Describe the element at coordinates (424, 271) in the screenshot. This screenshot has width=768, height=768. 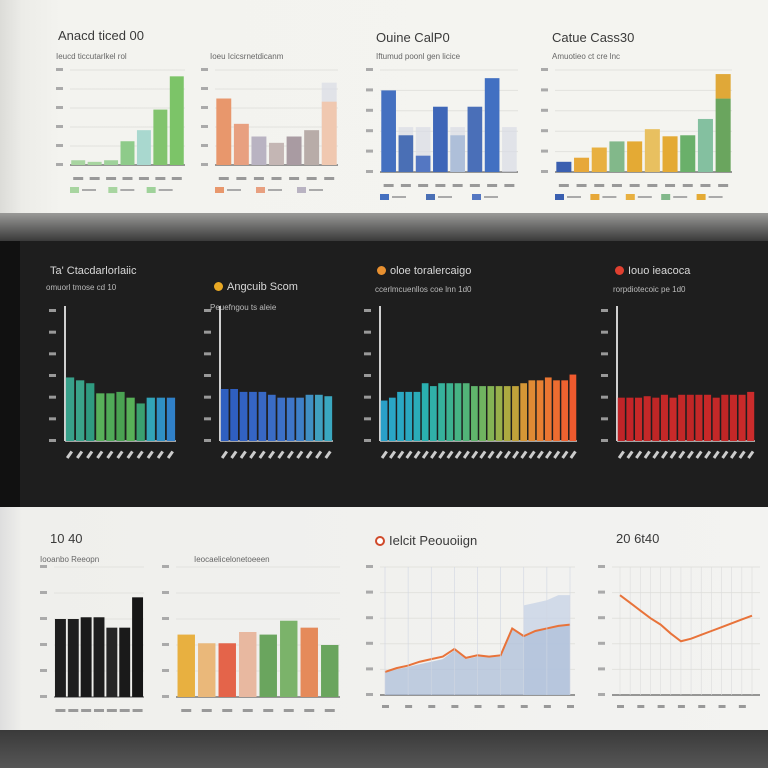
I see `chart-title: oloe toralercaigo` at that location.